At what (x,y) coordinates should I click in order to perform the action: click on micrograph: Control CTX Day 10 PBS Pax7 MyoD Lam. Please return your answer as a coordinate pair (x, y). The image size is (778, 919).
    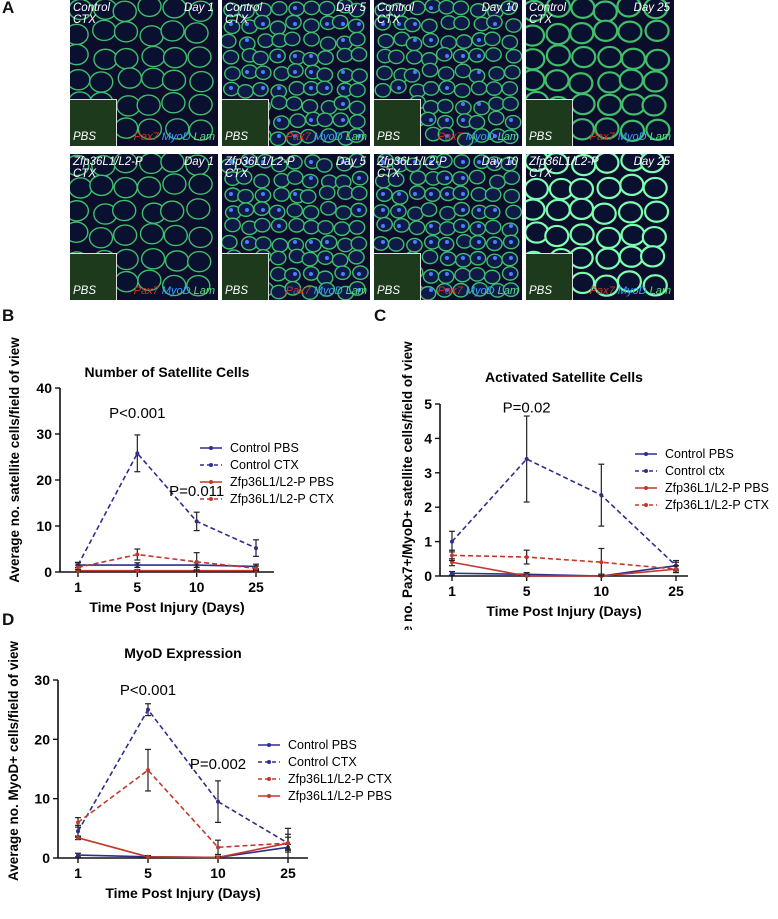
    Looking at the image, I should click on (448, 73).